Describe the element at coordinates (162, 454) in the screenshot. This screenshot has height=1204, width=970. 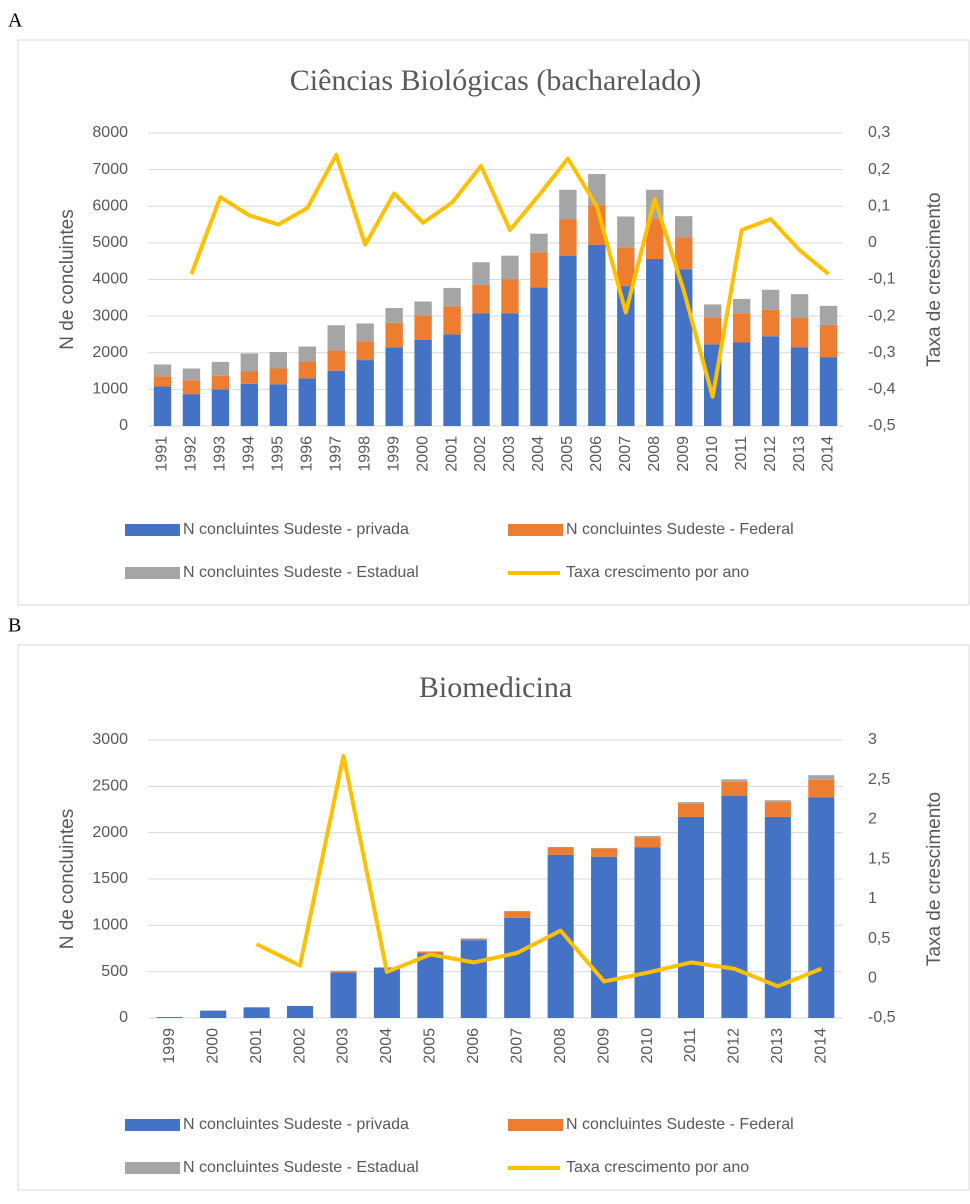
I see `x-tick-label: 1991` at that location.